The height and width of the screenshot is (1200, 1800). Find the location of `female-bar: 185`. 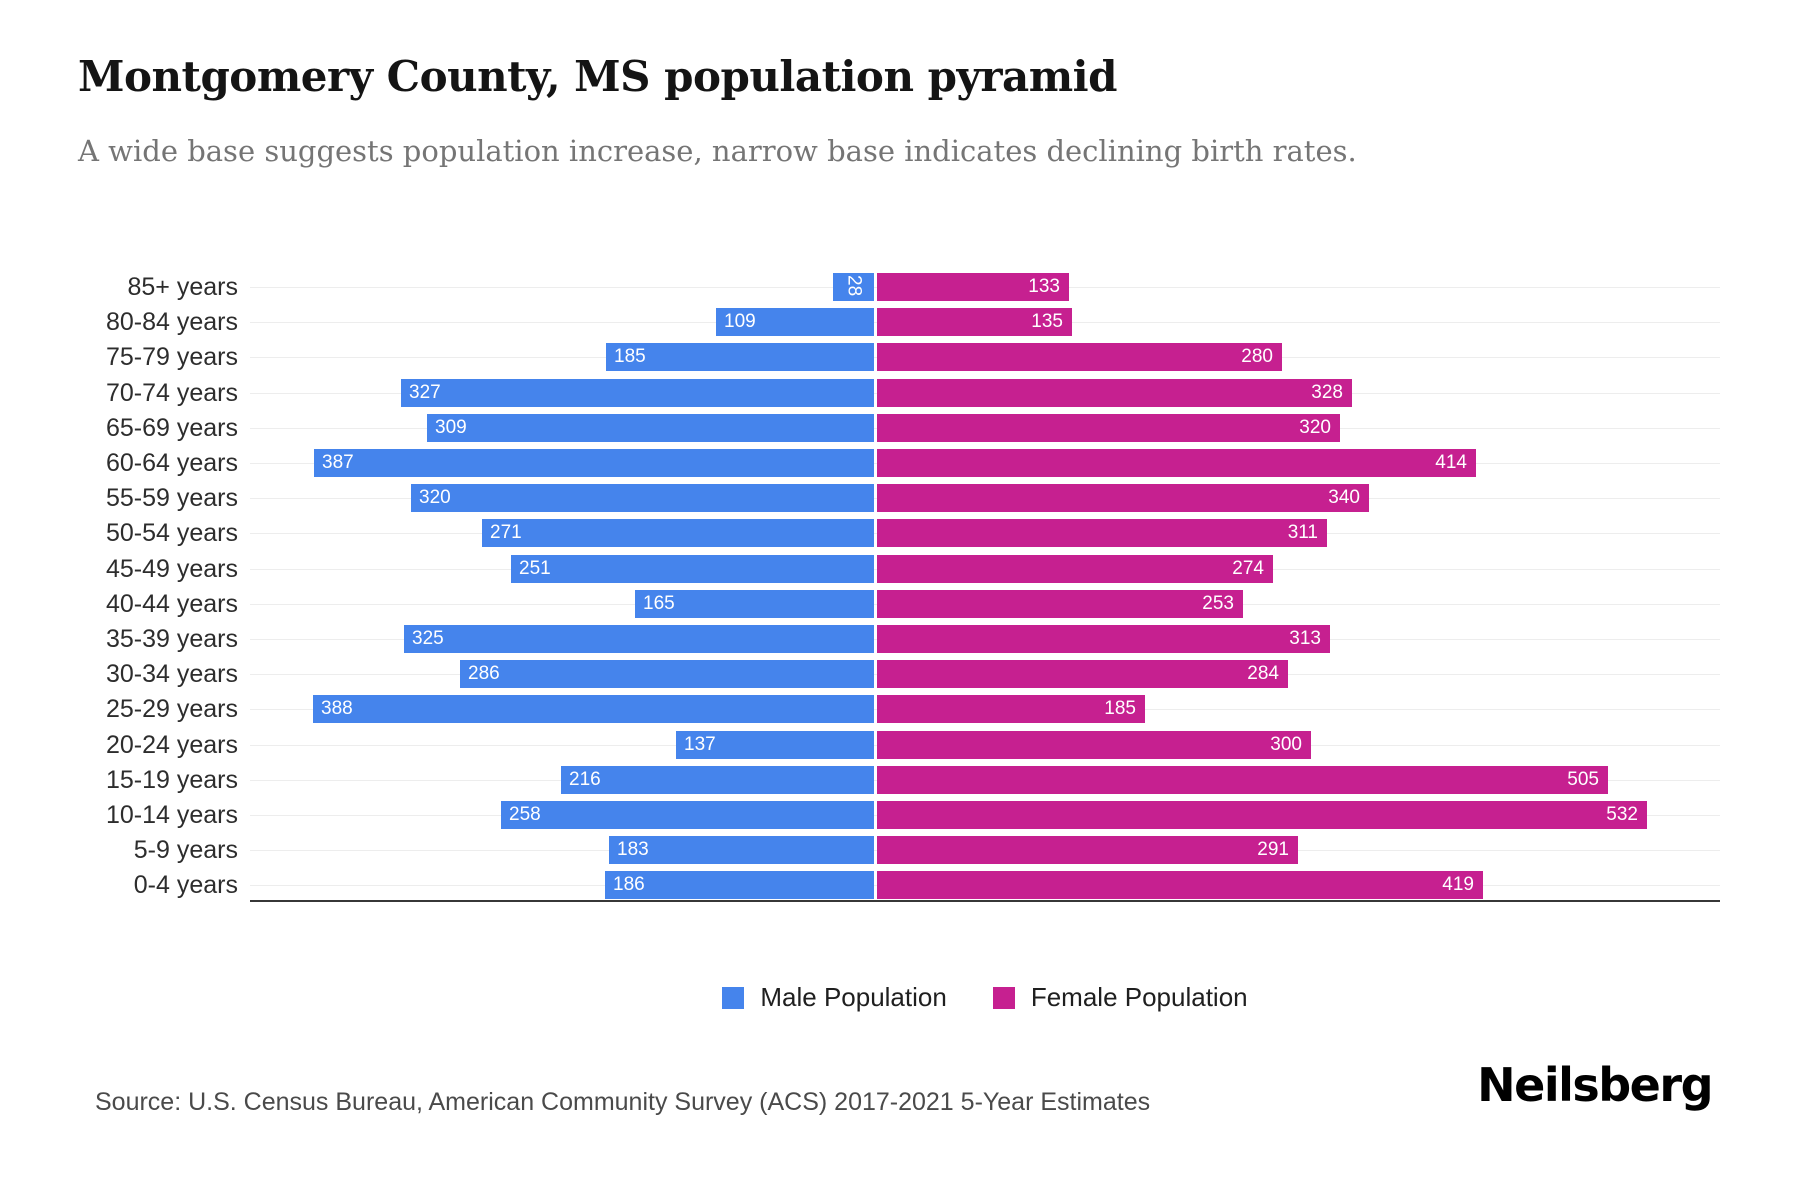

female-bar: 185 is located at coordinates (1011, 709).